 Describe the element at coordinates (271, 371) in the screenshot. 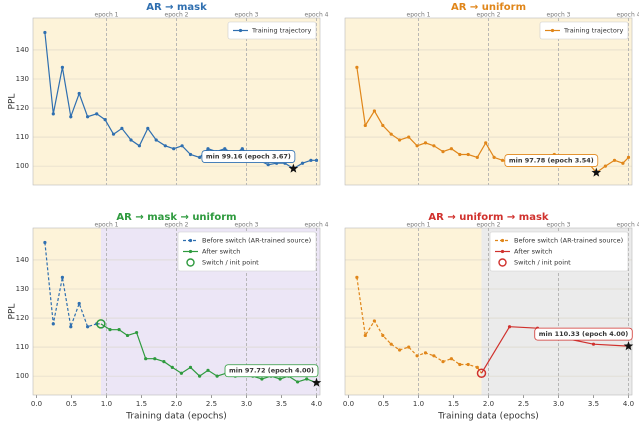

I see `annotation: min 97.72 (epoch 4.00)` at that location.